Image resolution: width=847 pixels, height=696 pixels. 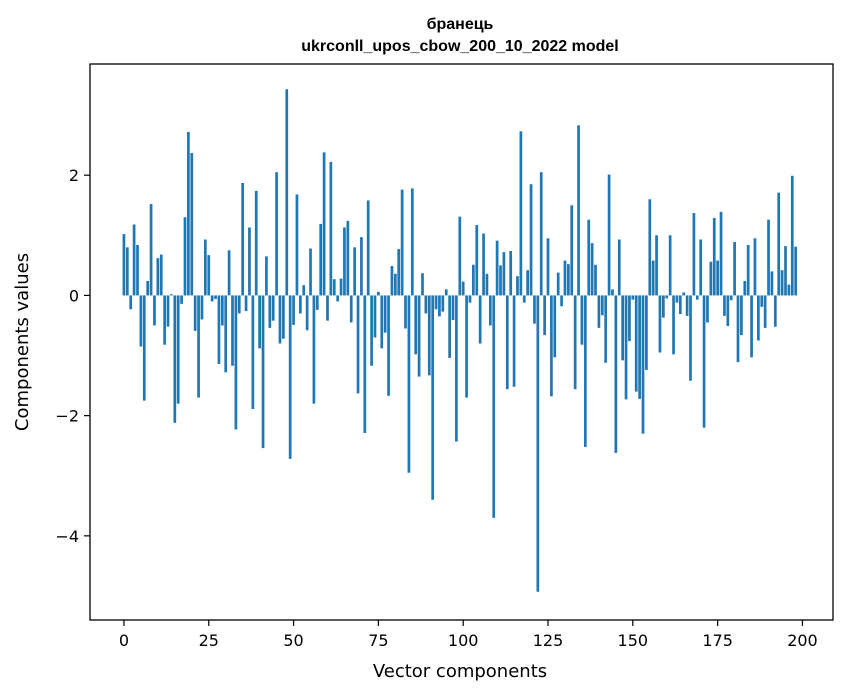 What do you see at coordinates (548, 640) in the screenshot?
I see `x-tick-label: 125` at bounding box center [548, 640].